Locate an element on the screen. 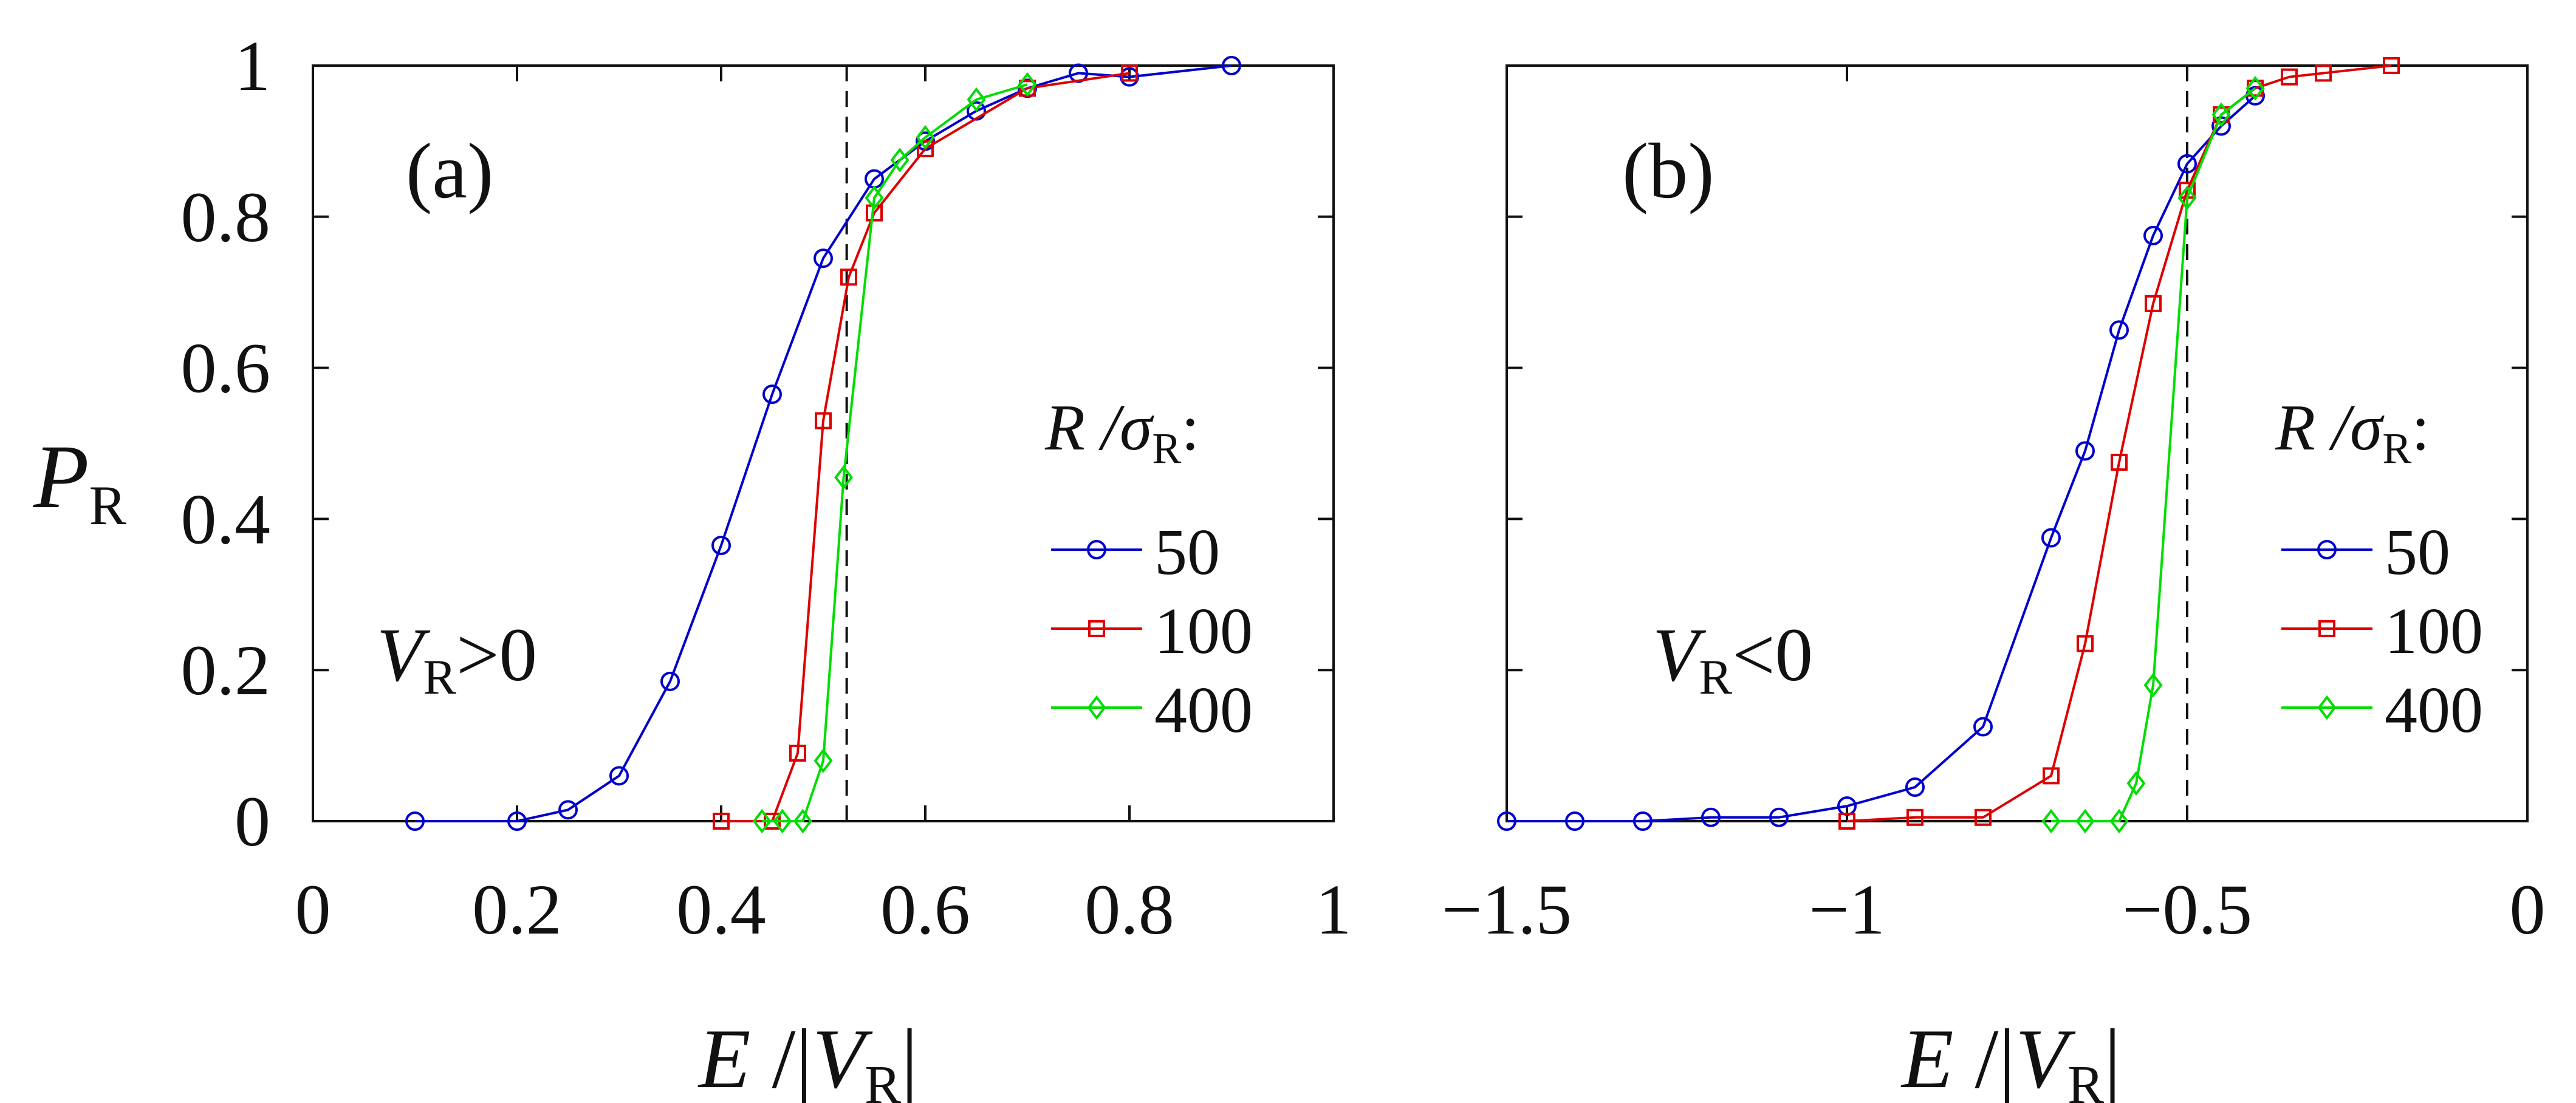  y-tick-label: 0 is located at coordinates (253, 821).